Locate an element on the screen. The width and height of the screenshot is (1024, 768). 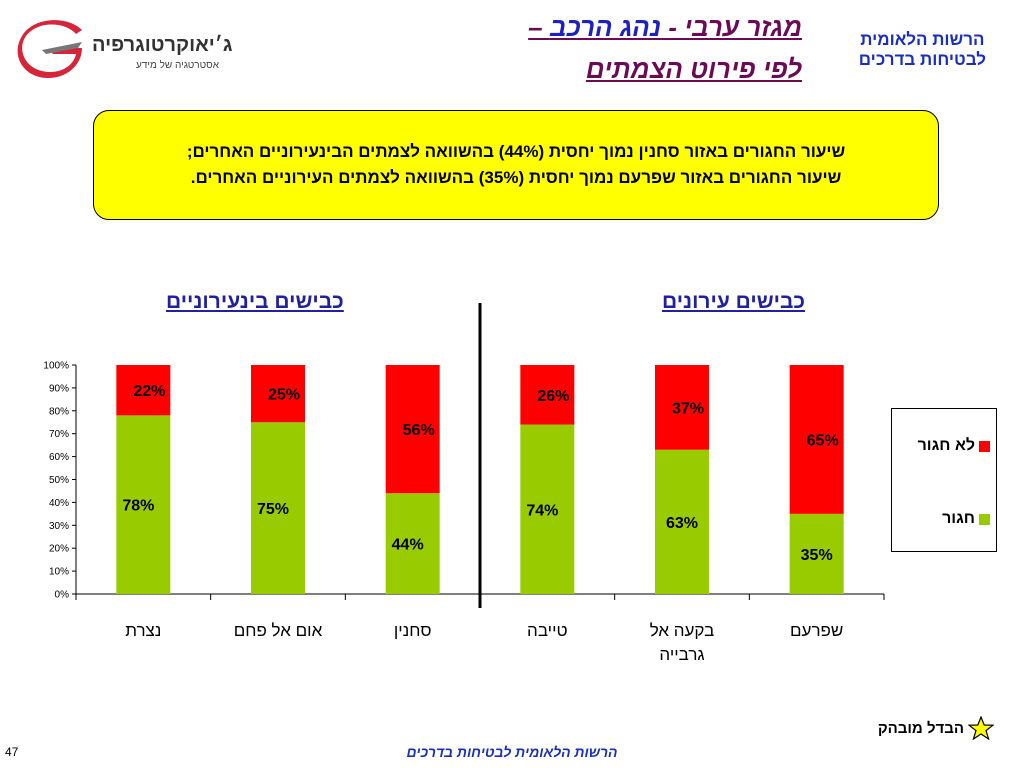
y-tick-label: 30% is located at coordinates (59, 526).